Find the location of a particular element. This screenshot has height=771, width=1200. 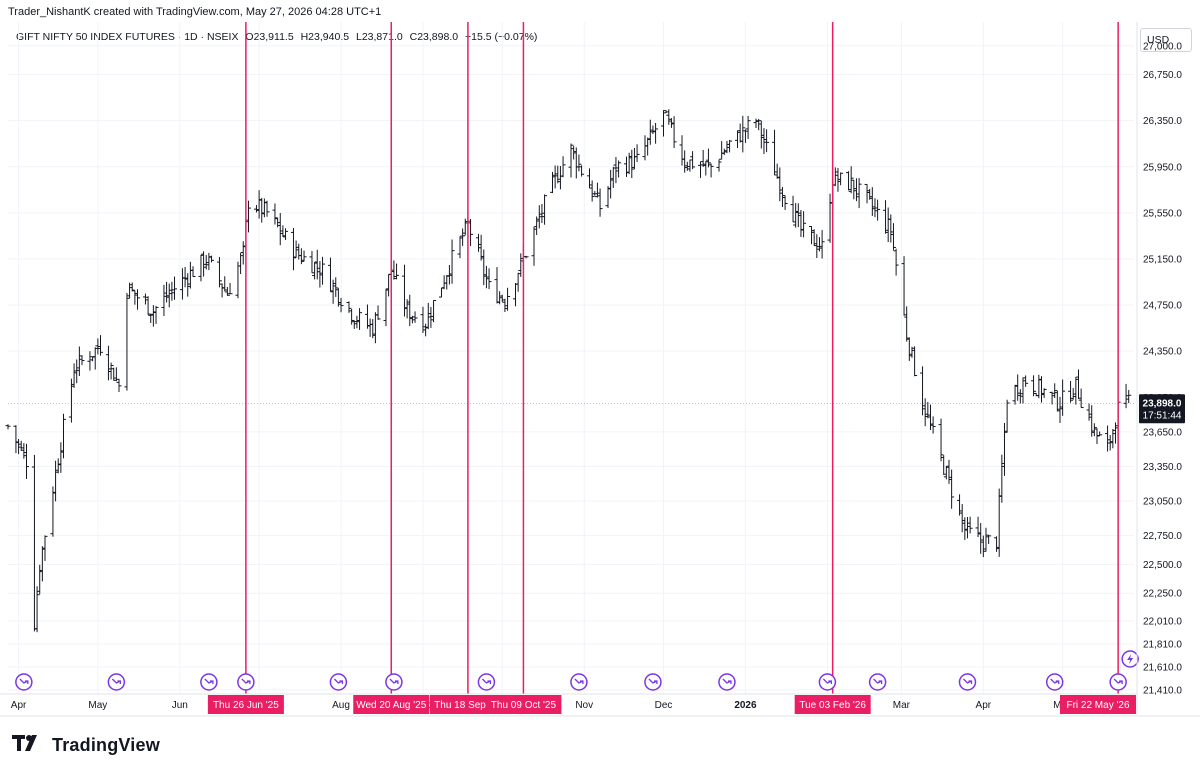

tradingview-logo-text: TradingView is located at coordinates (106, 744).